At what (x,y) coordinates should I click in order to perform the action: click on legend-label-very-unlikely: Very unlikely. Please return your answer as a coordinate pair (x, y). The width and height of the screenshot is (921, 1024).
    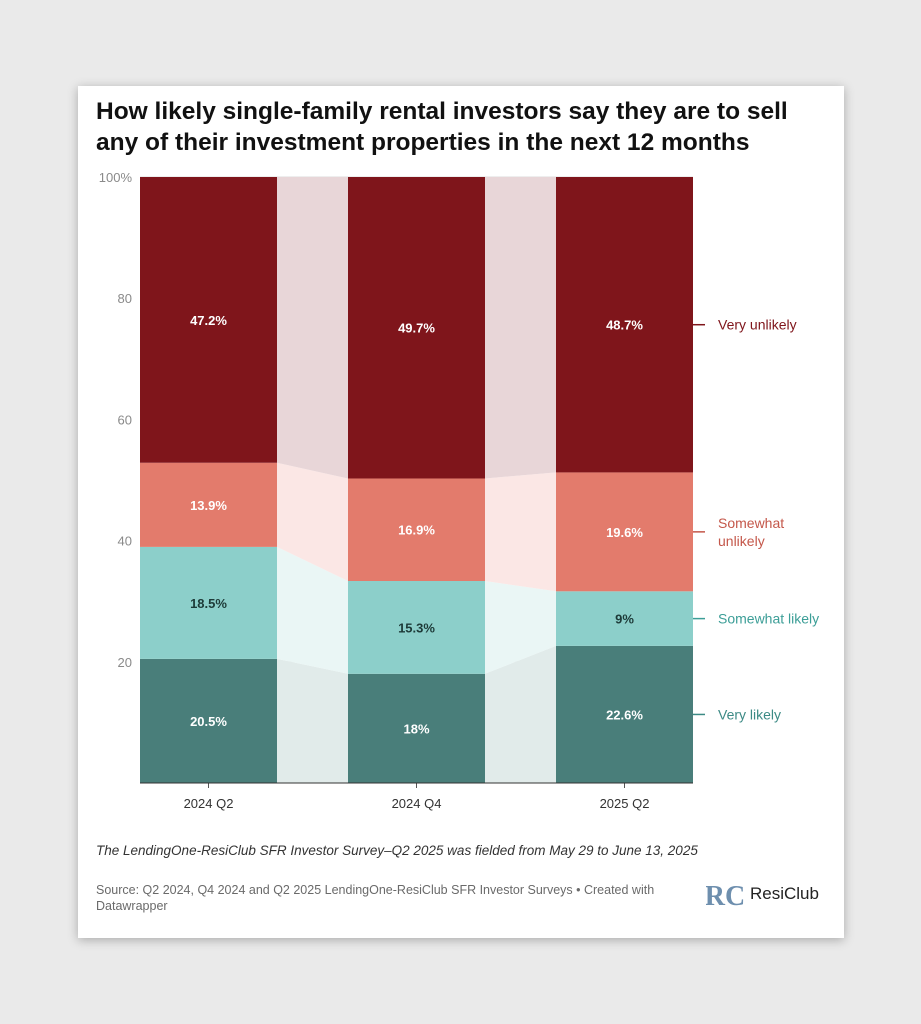
    Looking at the image, I should click on (757, 325).